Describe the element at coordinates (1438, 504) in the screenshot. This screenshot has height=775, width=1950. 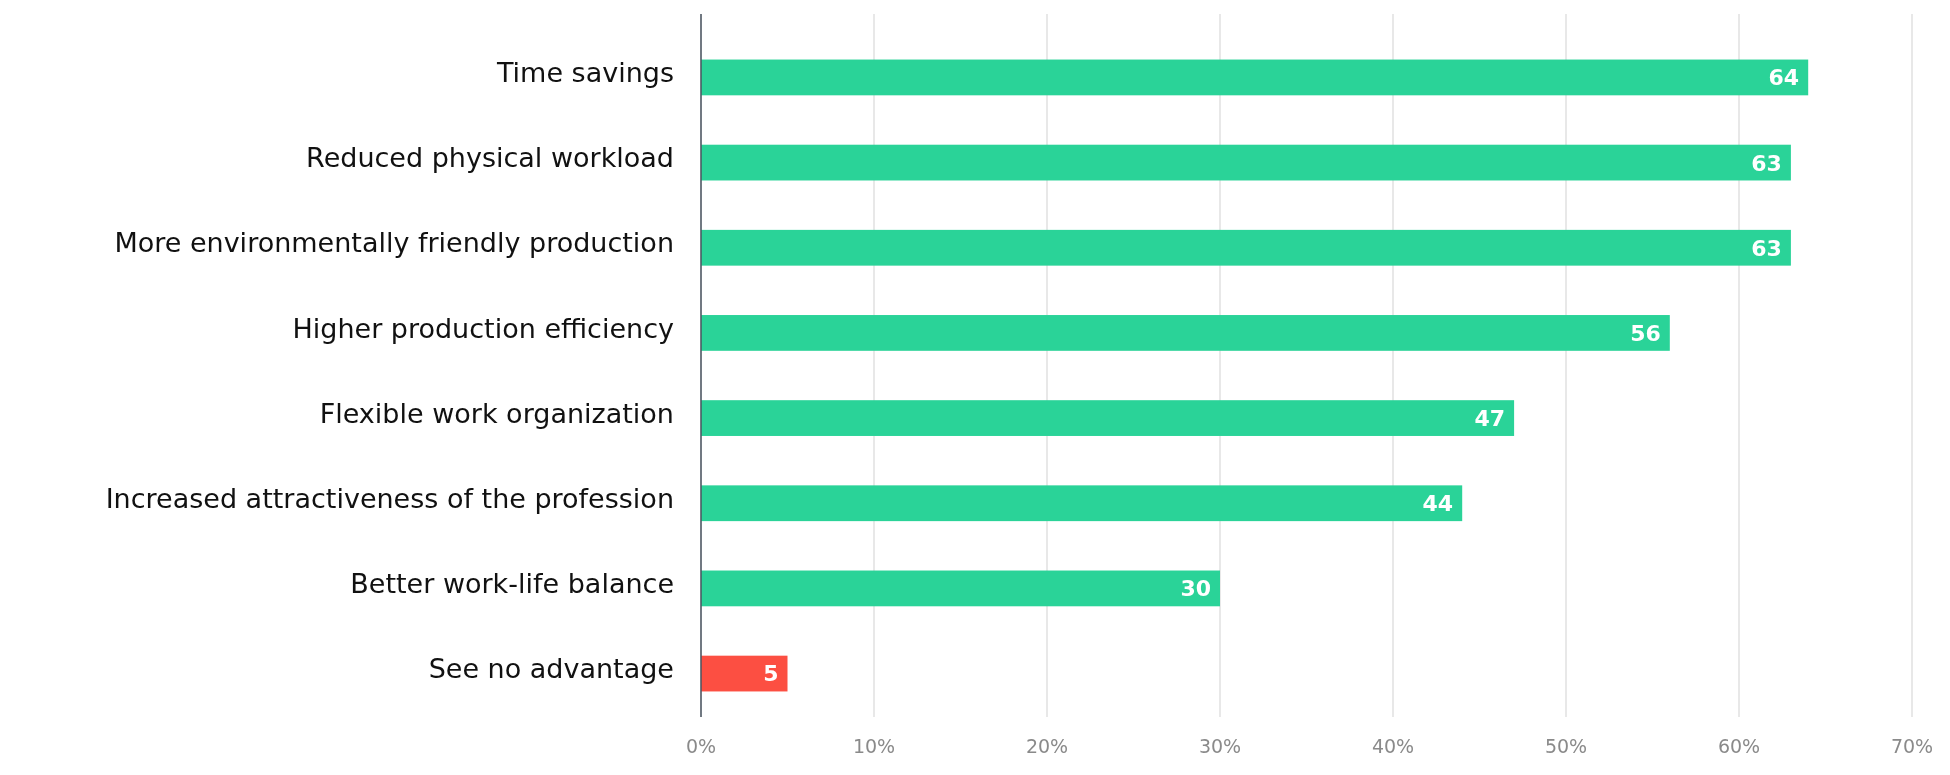
I see `data-label: 44` at that location.